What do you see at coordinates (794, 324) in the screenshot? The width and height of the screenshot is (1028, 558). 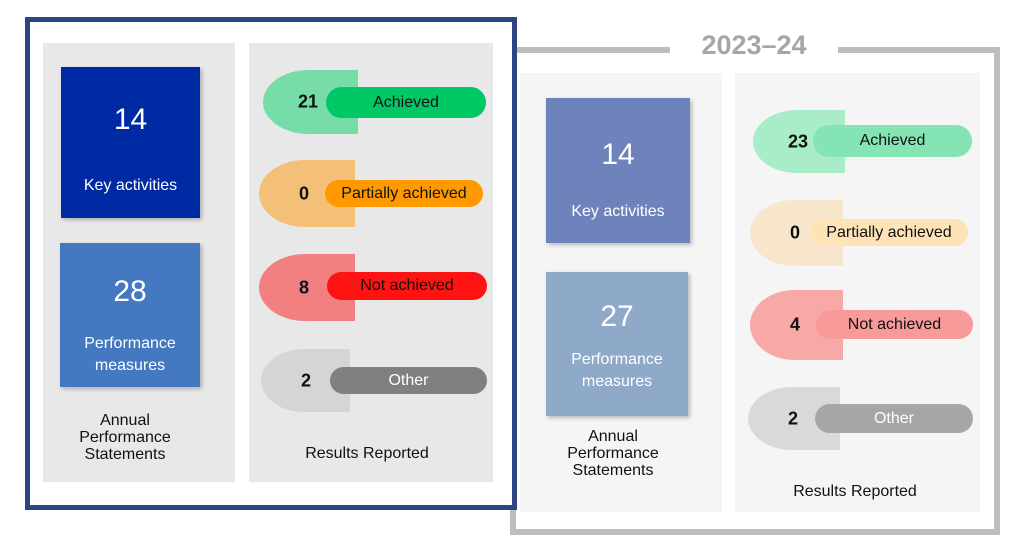 I see `result-count: 4` at bounding box center [794, 324].